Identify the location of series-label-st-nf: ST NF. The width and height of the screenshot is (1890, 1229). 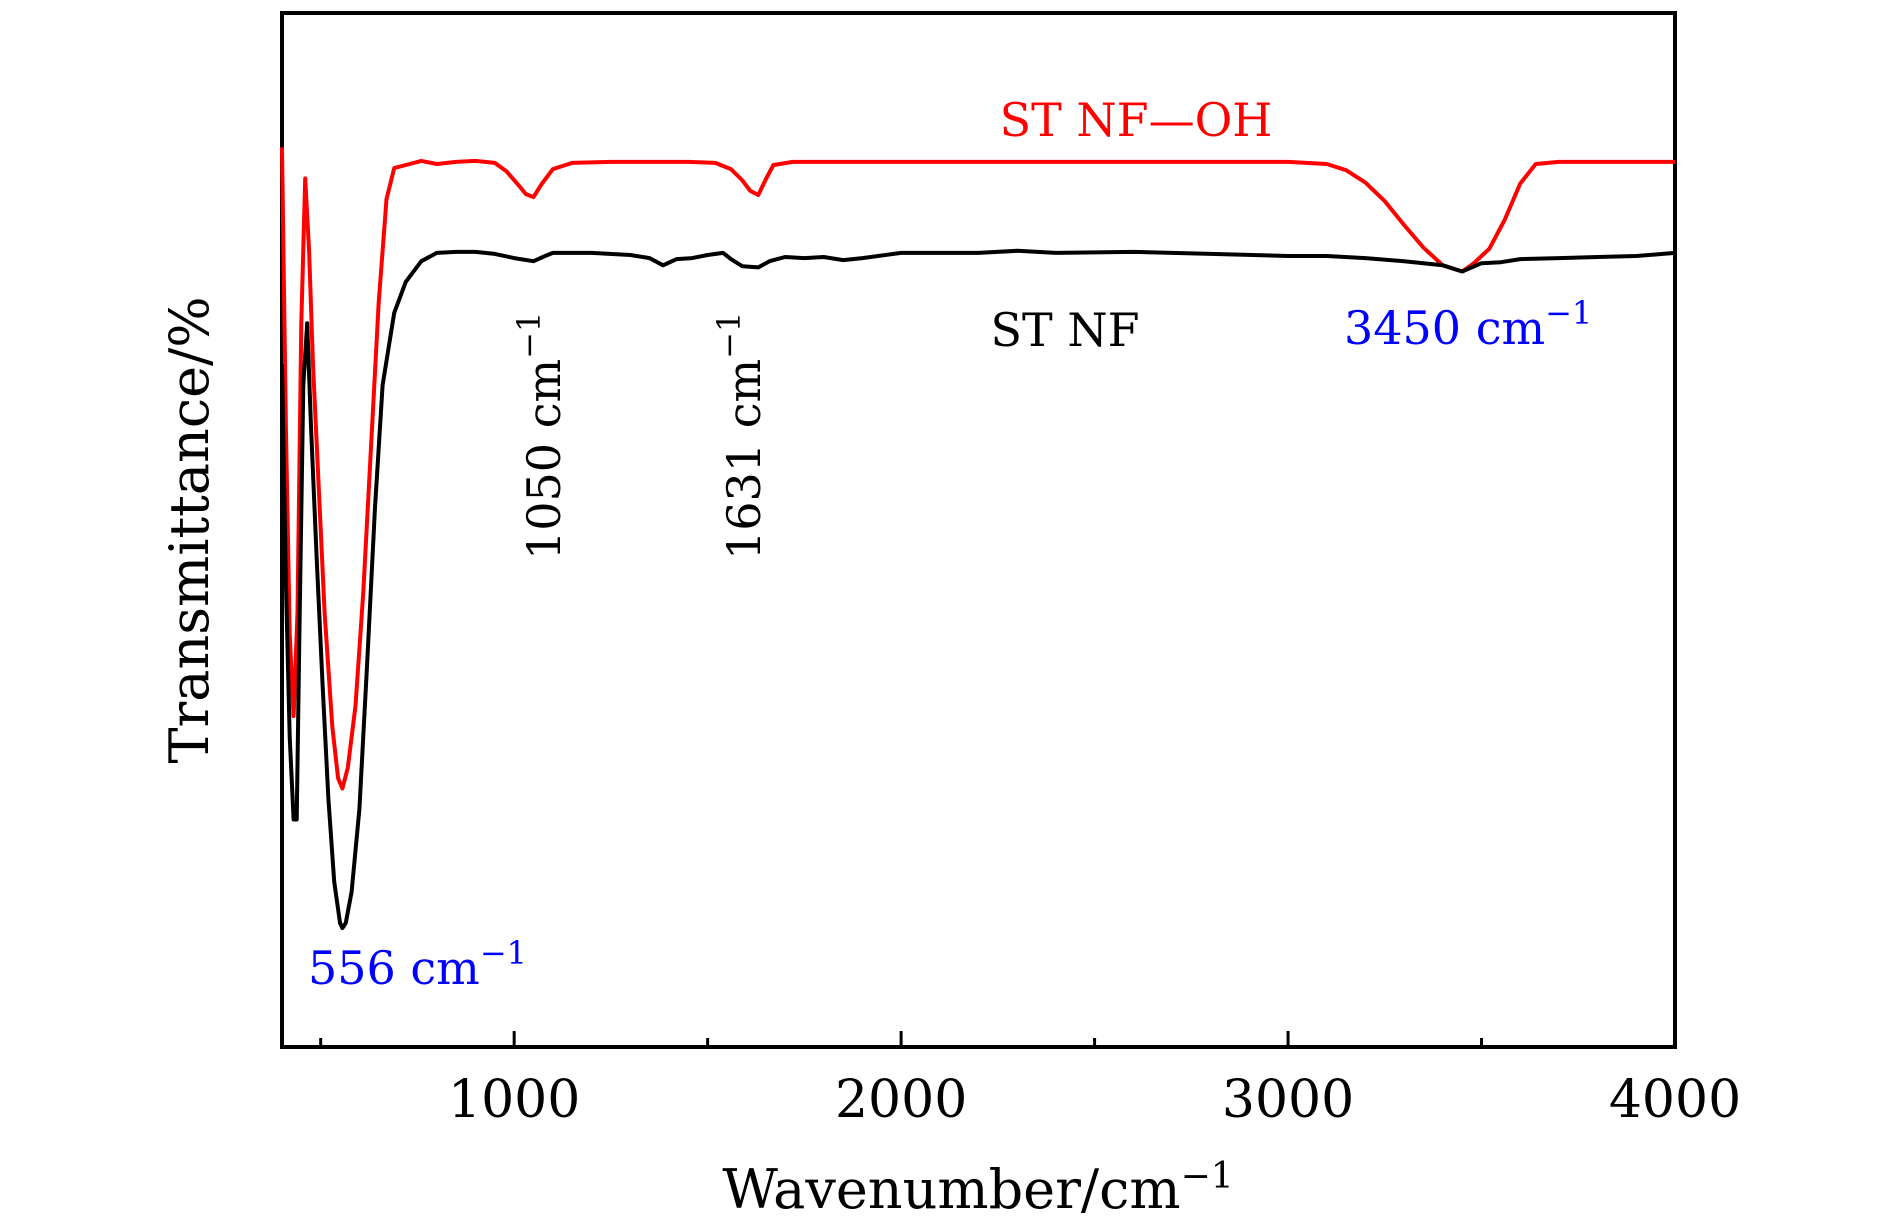
(1065, 330).